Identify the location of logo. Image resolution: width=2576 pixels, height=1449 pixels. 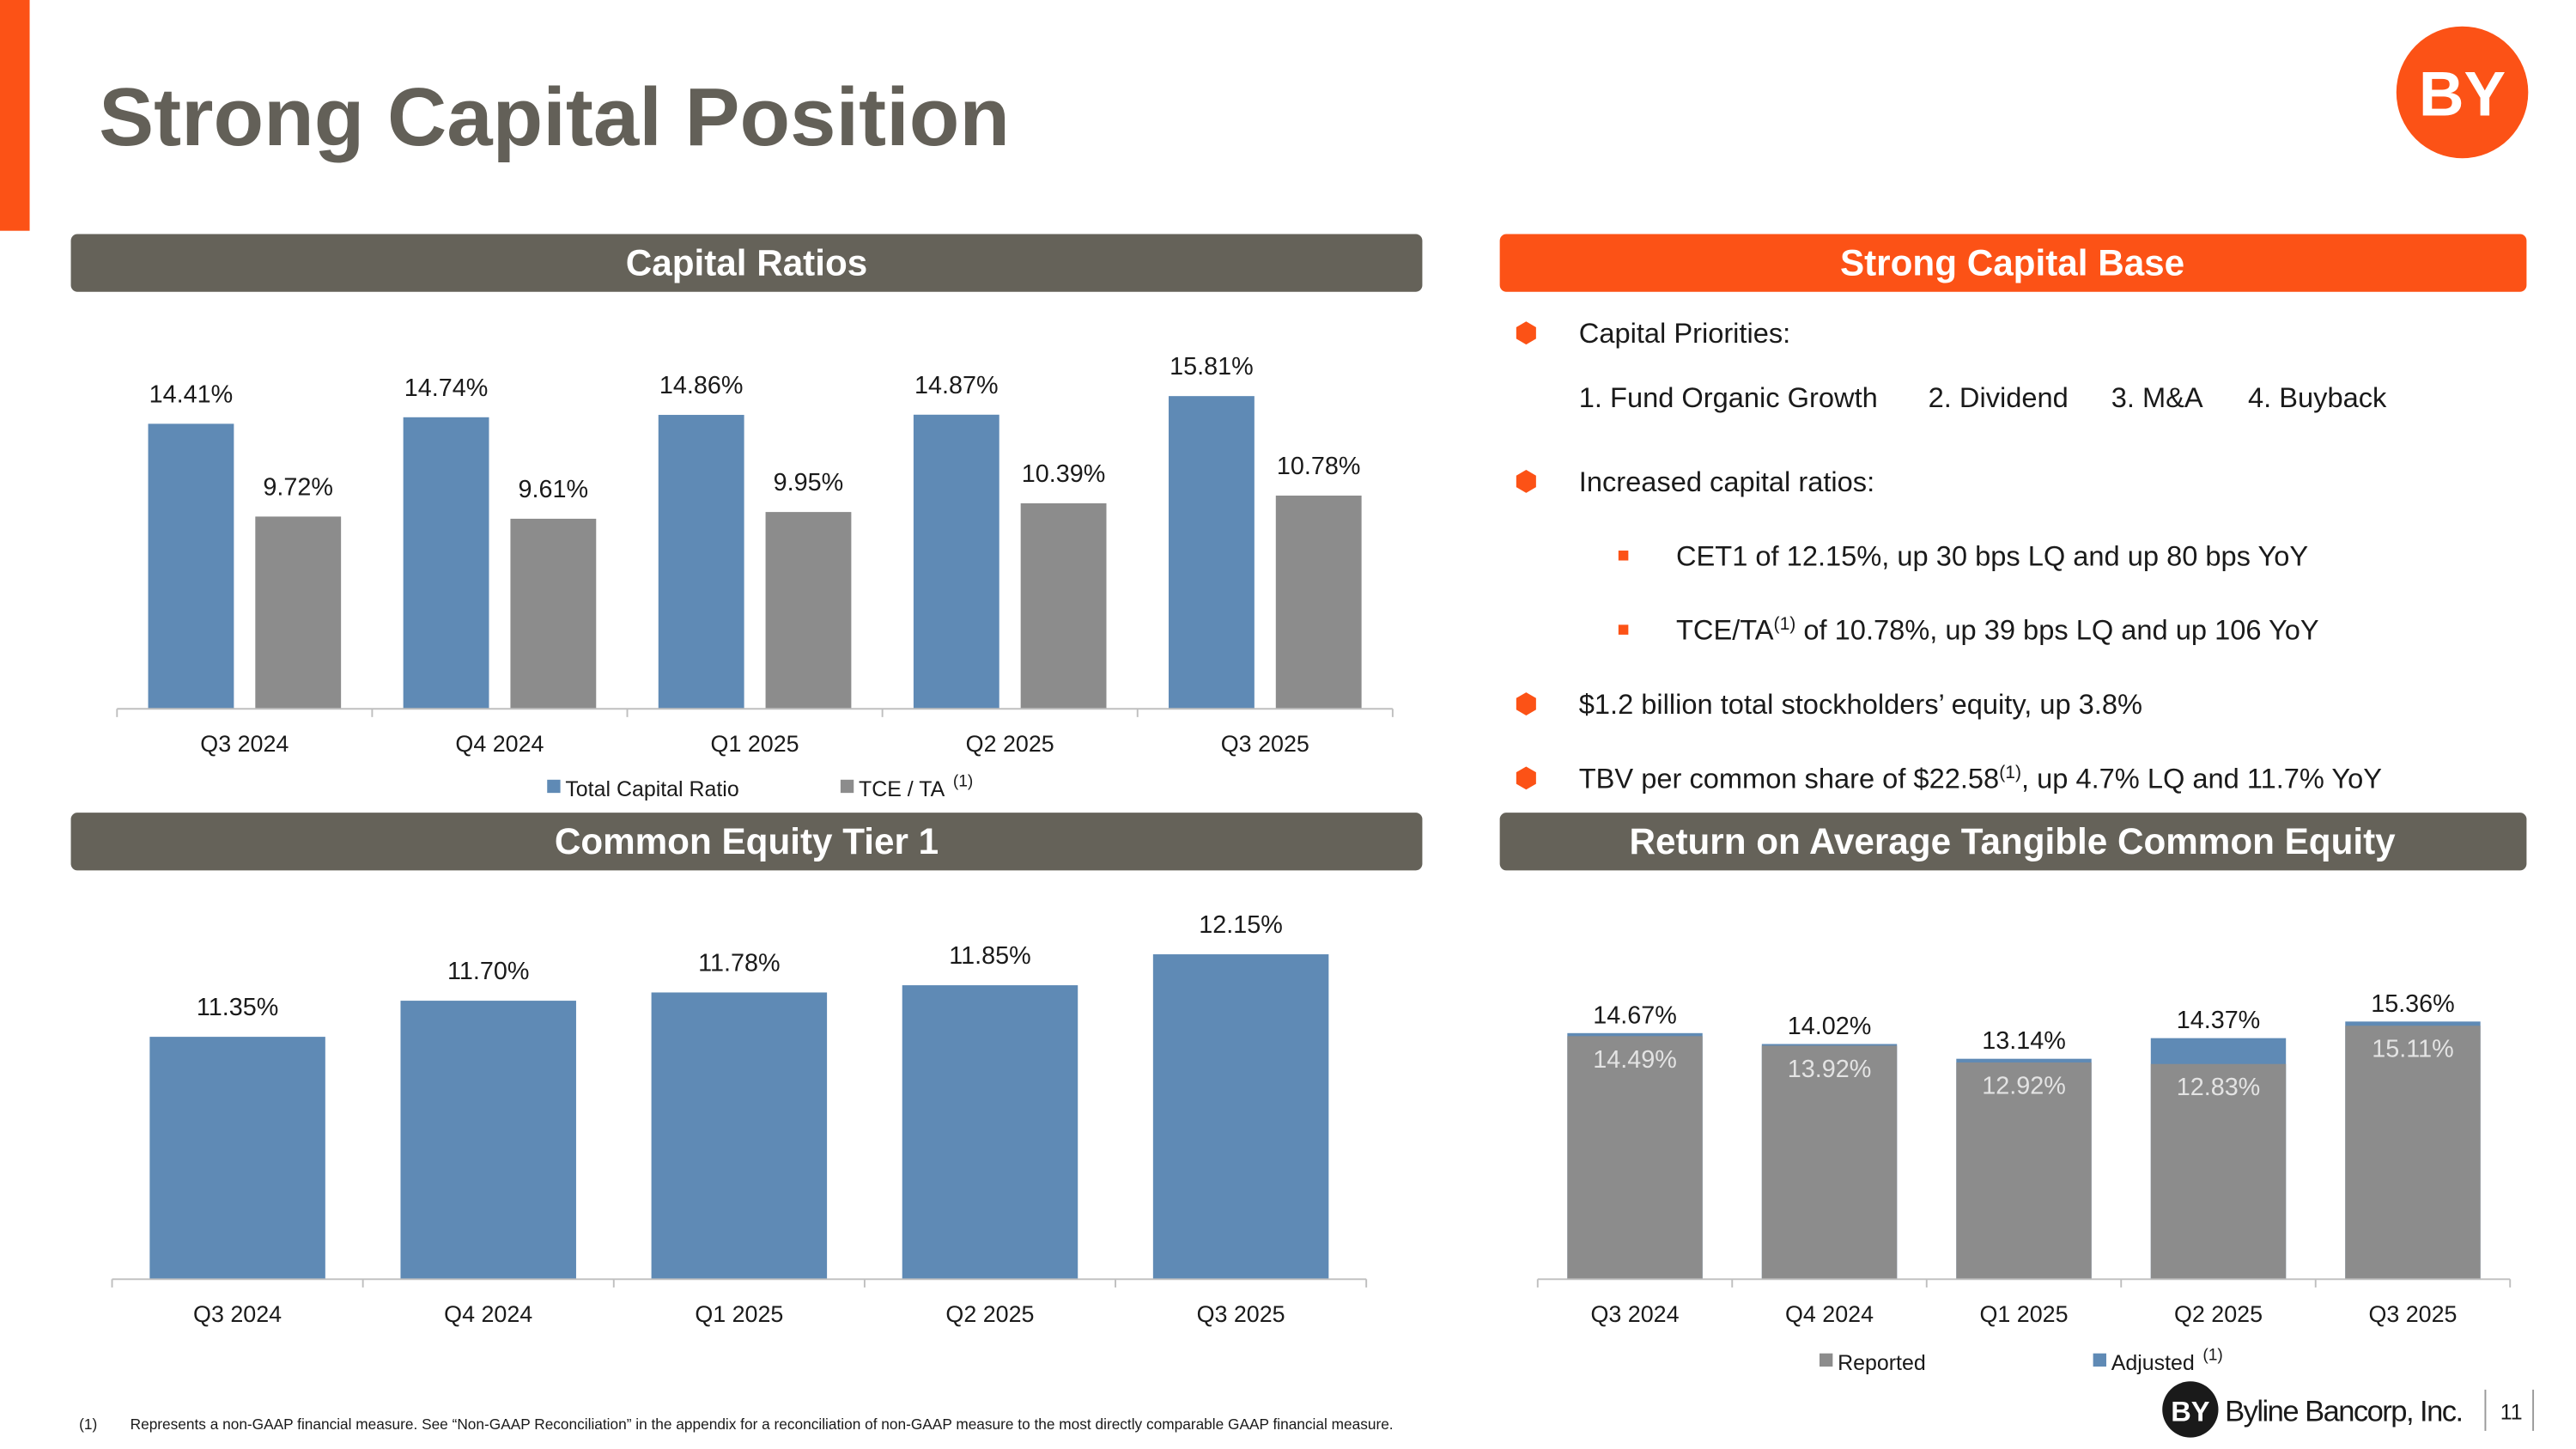
(2463, 92).